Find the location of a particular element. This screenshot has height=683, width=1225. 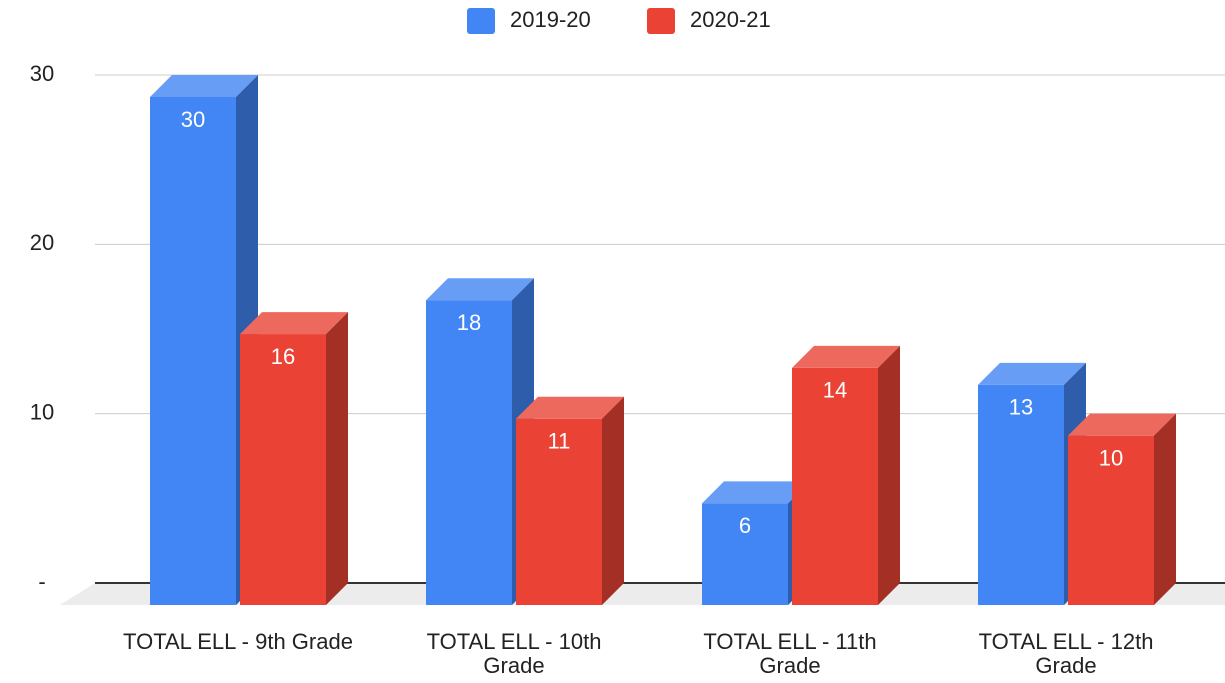

y-tick-label: - is located at coordinates (41, 581).